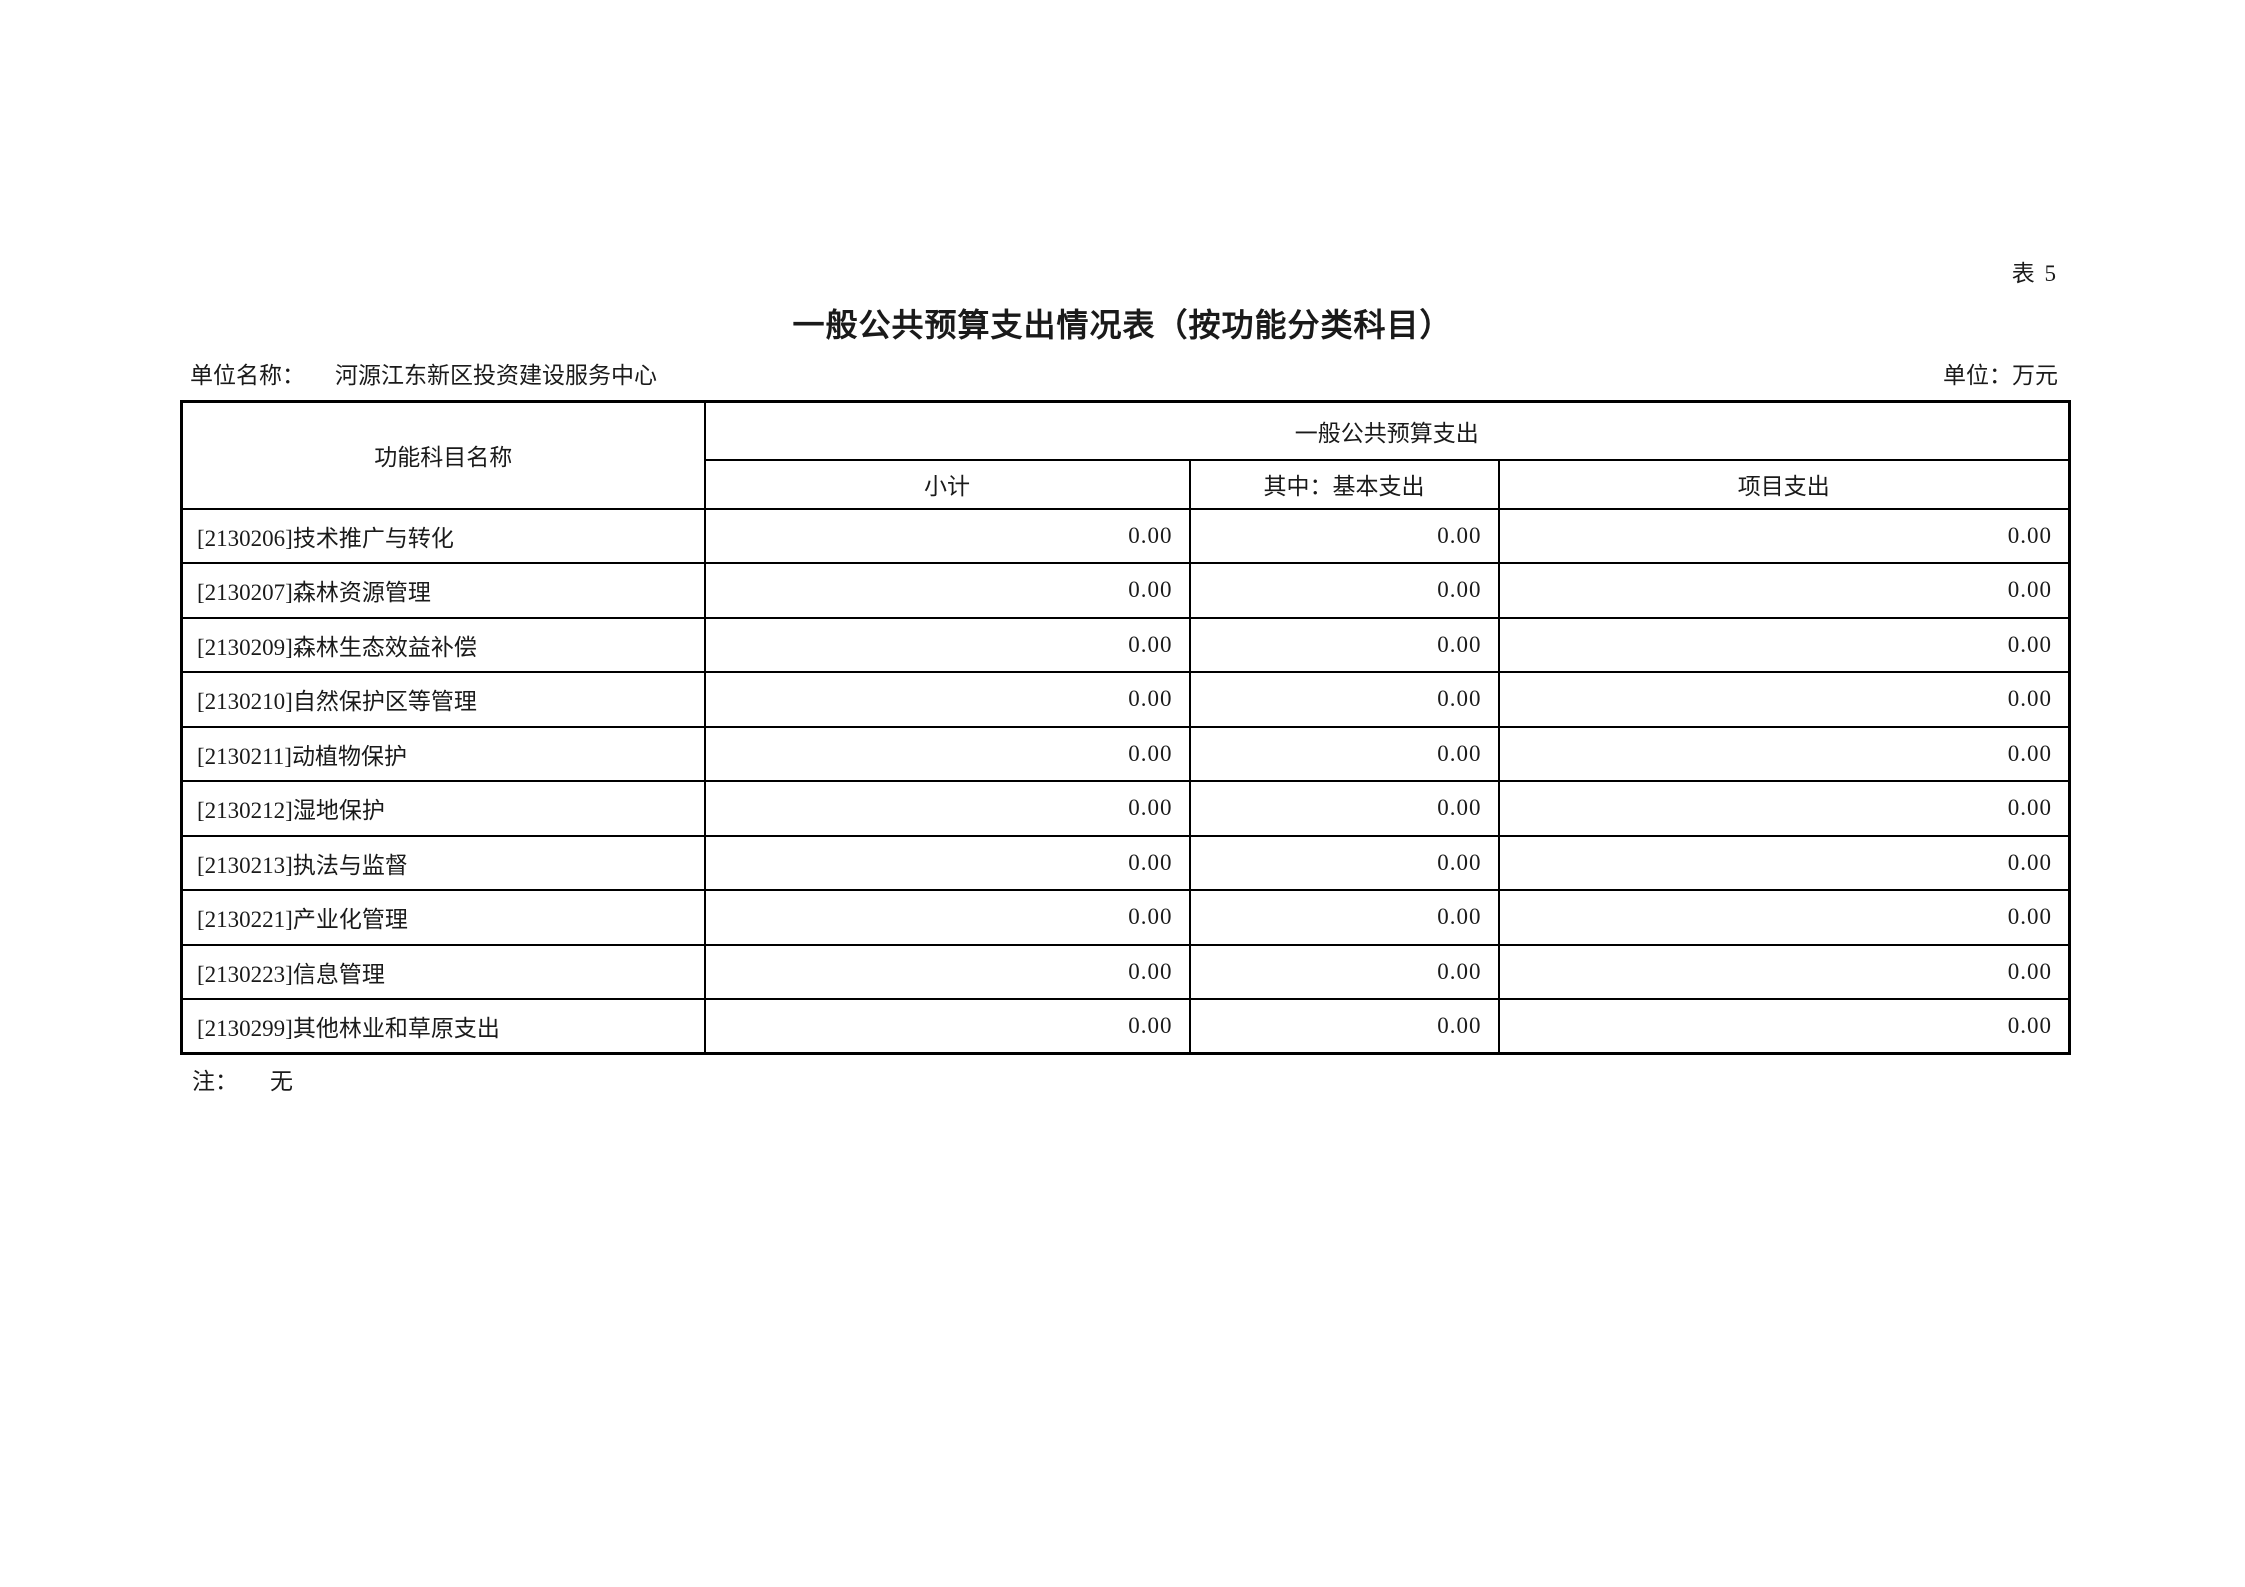 This screenshot has width=2245, height=1587. I want to click on table-row: [2130211]动植物保护 0.00 0.00 0.00, so click(1125, 753).